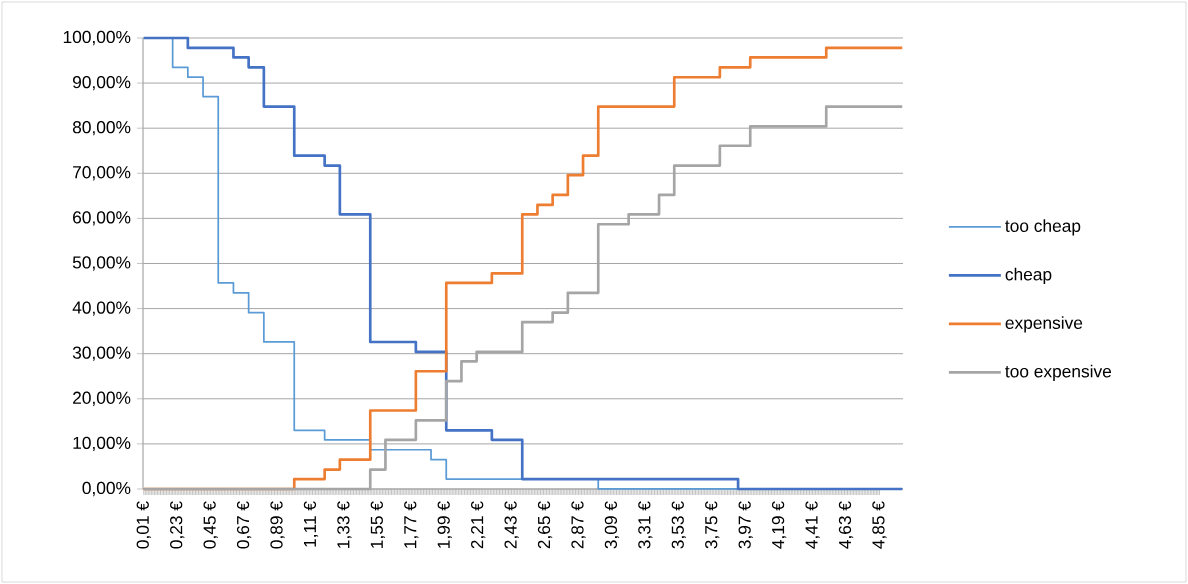 This screenshot has width=1188, height=584. I want to click on x-tick-label: 2,43 €, so click(511, 525).